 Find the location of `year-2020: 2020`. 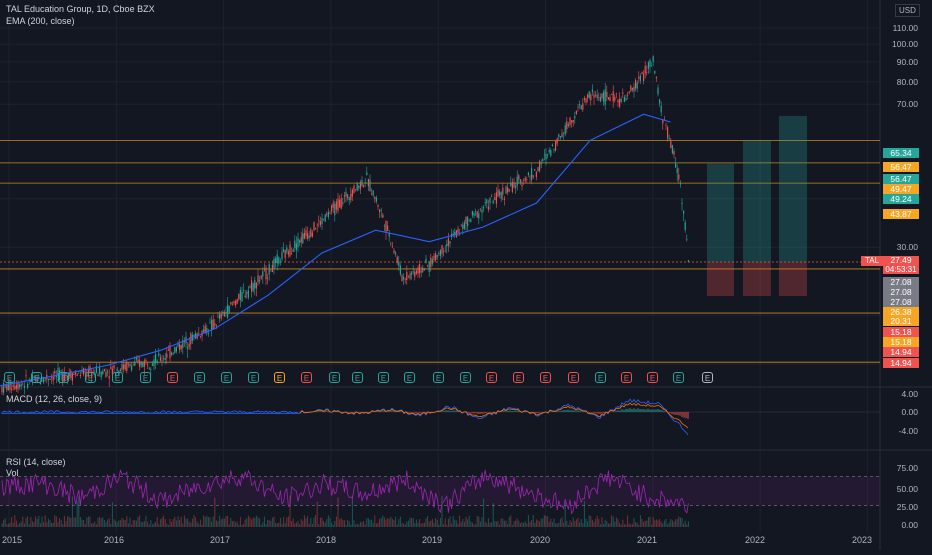

year-2020: 2020 is located at coordinates (540, 540).